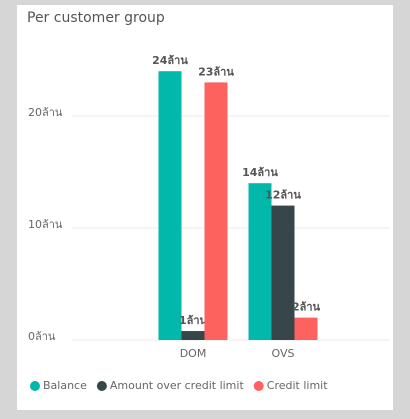 The width and height of the screenshot is (410, 419). Describe the element at coordinates (193, 320) in the screenshot. I see `data-label: 1ล้าน` at that location.